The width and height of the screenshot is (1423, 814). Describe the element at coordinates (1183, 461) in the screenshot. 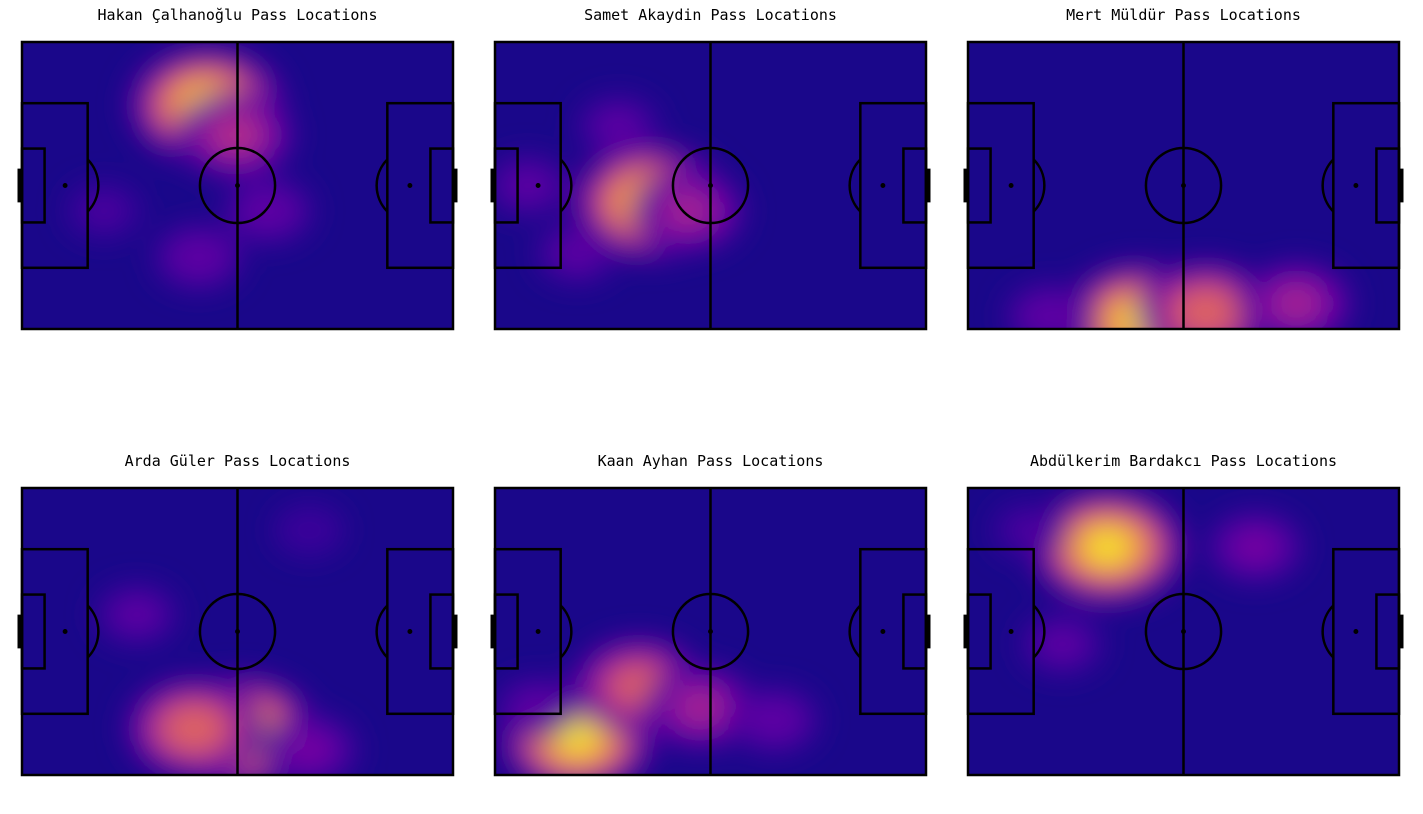

I see `panel-title: Abdülkerim Bardakcı Pass Locations` at that location.